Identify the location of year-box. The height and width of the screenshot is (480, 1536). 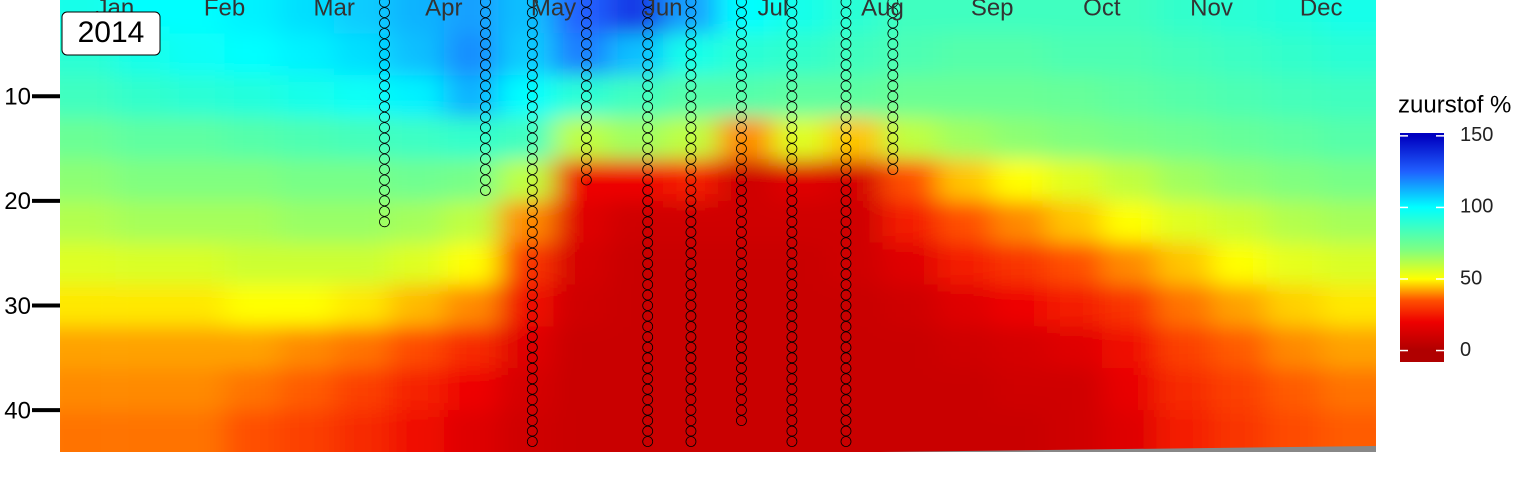
(111, 33).